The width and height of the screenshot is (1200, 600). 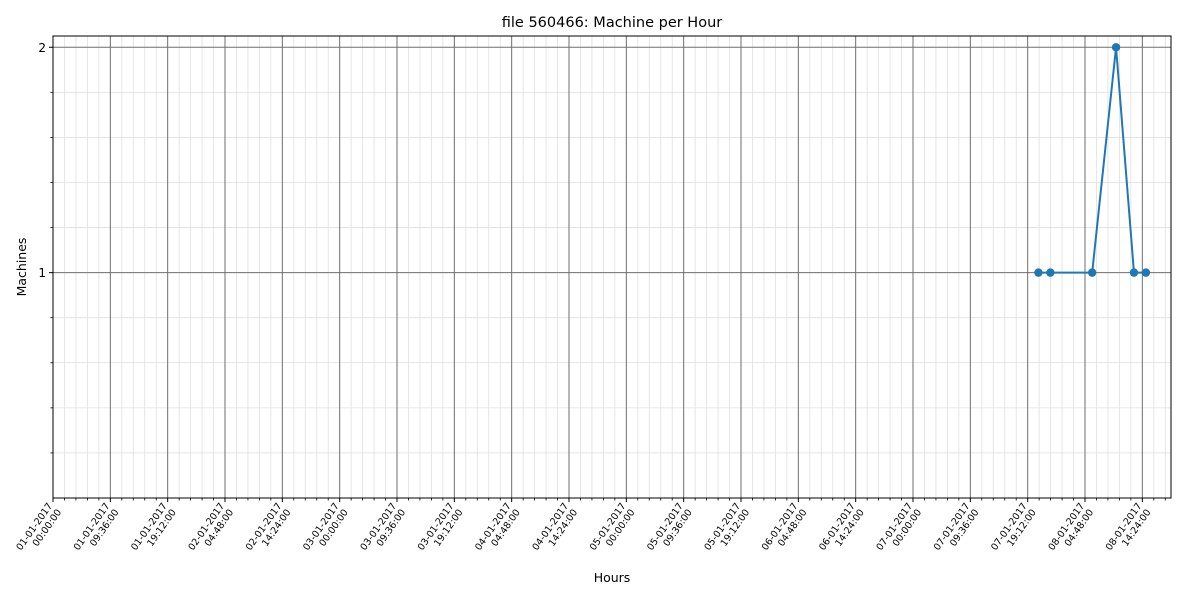 I want to click on series-layer, so click(x=1092, y=160).